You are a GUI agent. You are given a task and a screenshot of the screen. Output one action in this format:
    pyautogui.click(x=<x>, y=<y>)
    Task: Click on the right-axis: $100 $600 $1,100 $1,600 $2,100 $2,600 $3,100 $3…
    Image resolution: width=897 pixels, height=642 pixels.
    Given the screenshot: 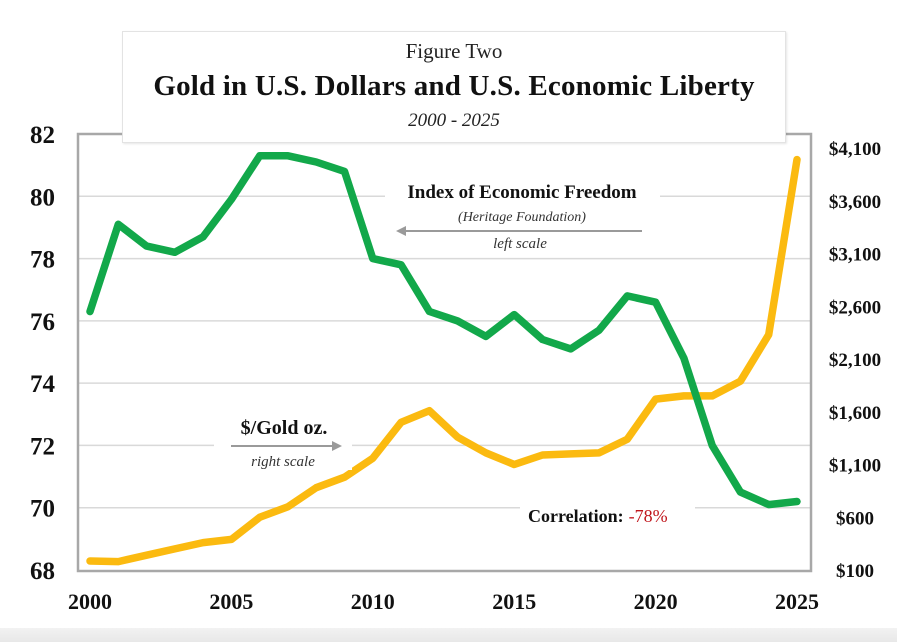 What is the action you would take?
    pyautogui.click(x=855, y=360)
    